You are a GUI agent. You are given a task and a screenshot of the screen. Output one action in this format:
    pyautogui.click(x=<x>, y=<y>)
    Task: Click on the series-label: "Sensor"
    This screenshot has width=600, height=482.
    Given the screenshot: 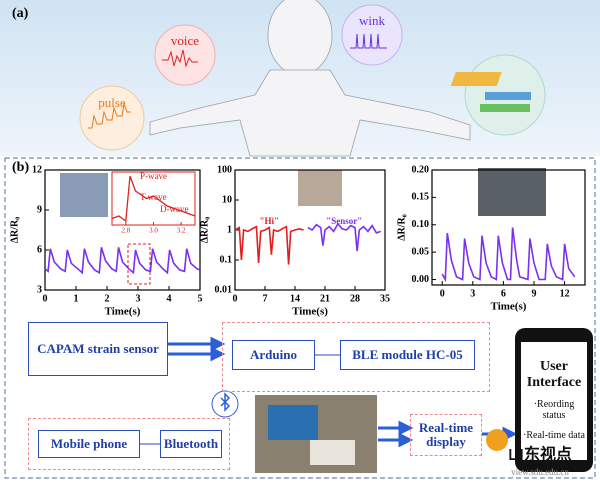 What is the action you would take?
    pyautogui.click(x=344, y=221)
    